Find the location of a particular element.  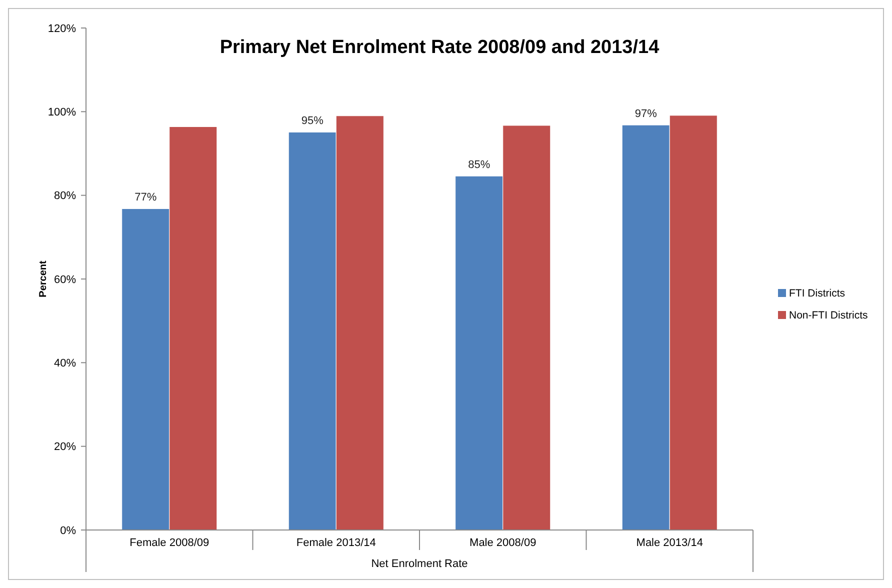

y-tick-label: 60% is located at coordinates (65, 280).